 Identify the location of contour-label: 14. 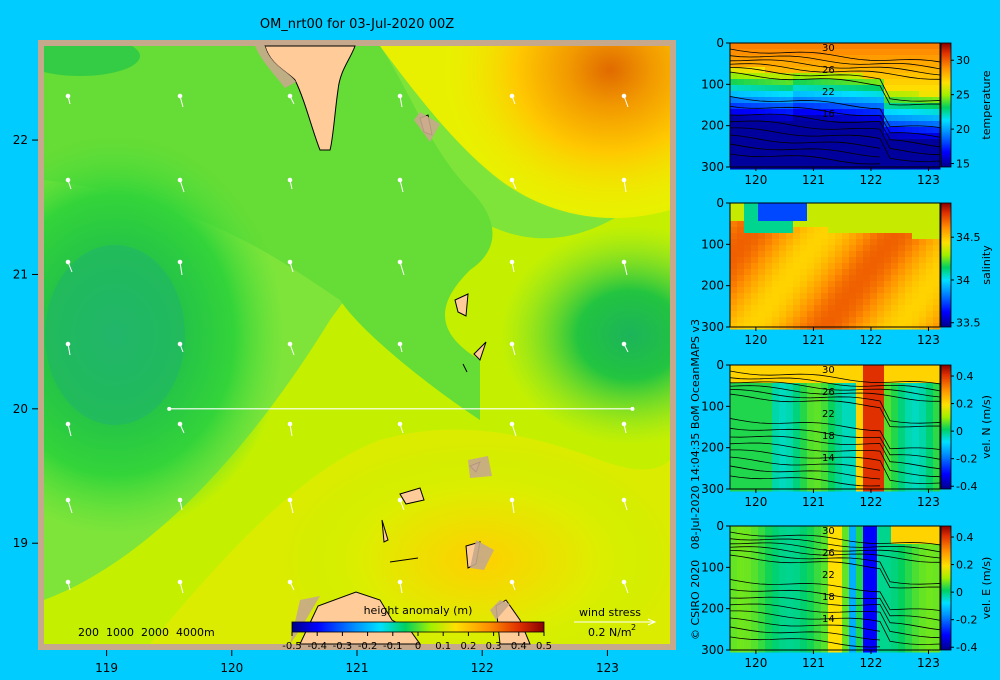
(828, 458).